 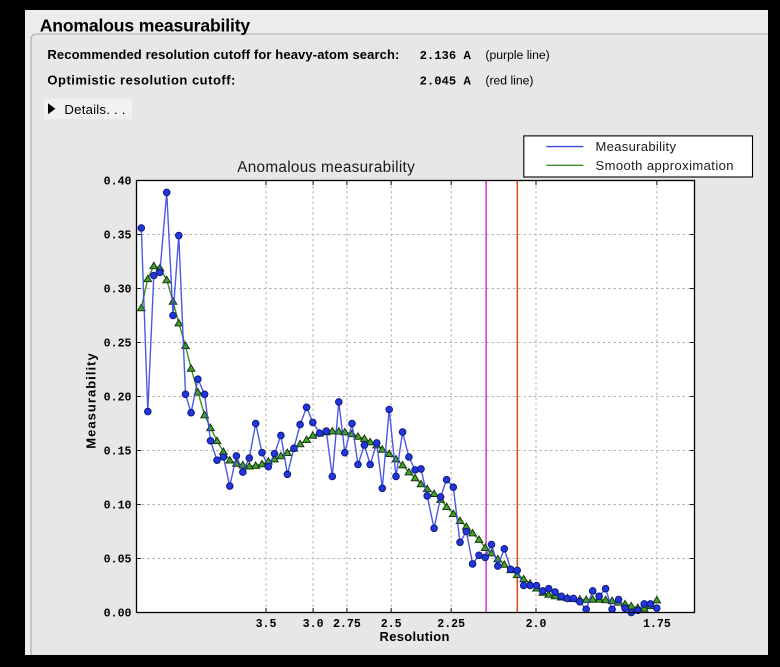 What do you see at coordinates (118, 506) in the screenshot?
I see `svg-text: 0.10` at bounding box center [118, 506].